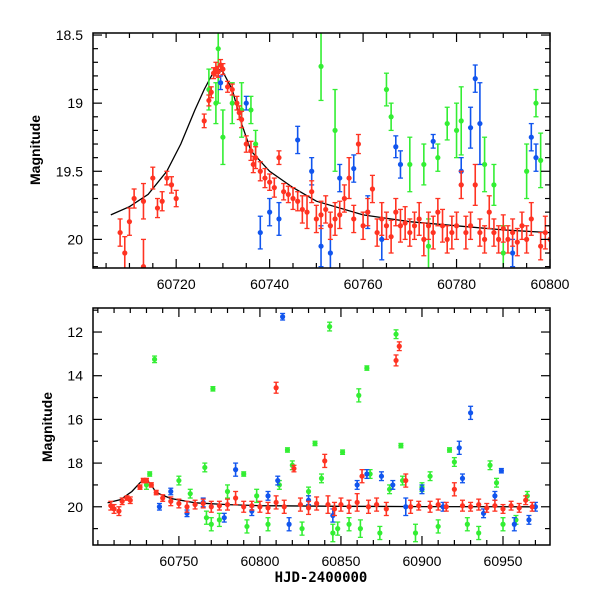 This screenshot has width=600, height=600. I want to click on y-tick-label: 19.5, so click(69, 171).